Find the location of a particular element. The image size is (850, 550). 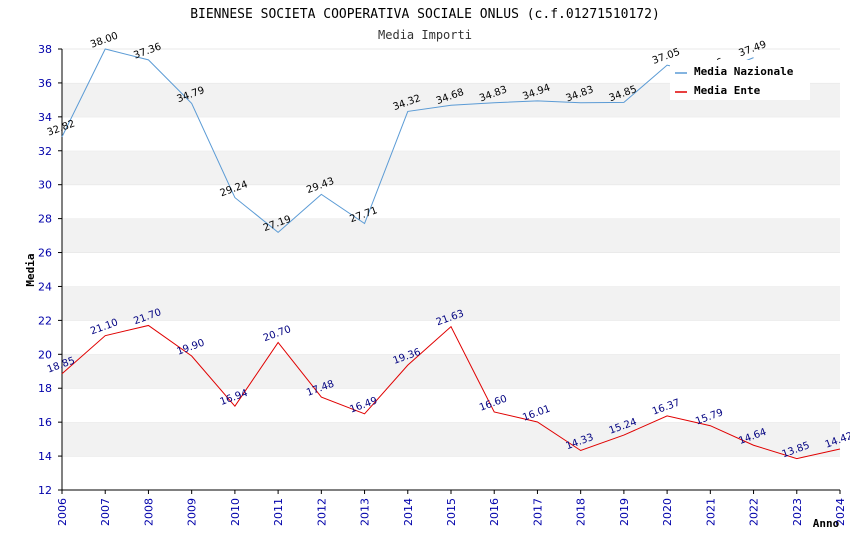

legend: Media Nazionale Media Ente is located at coordinates (740, 80).